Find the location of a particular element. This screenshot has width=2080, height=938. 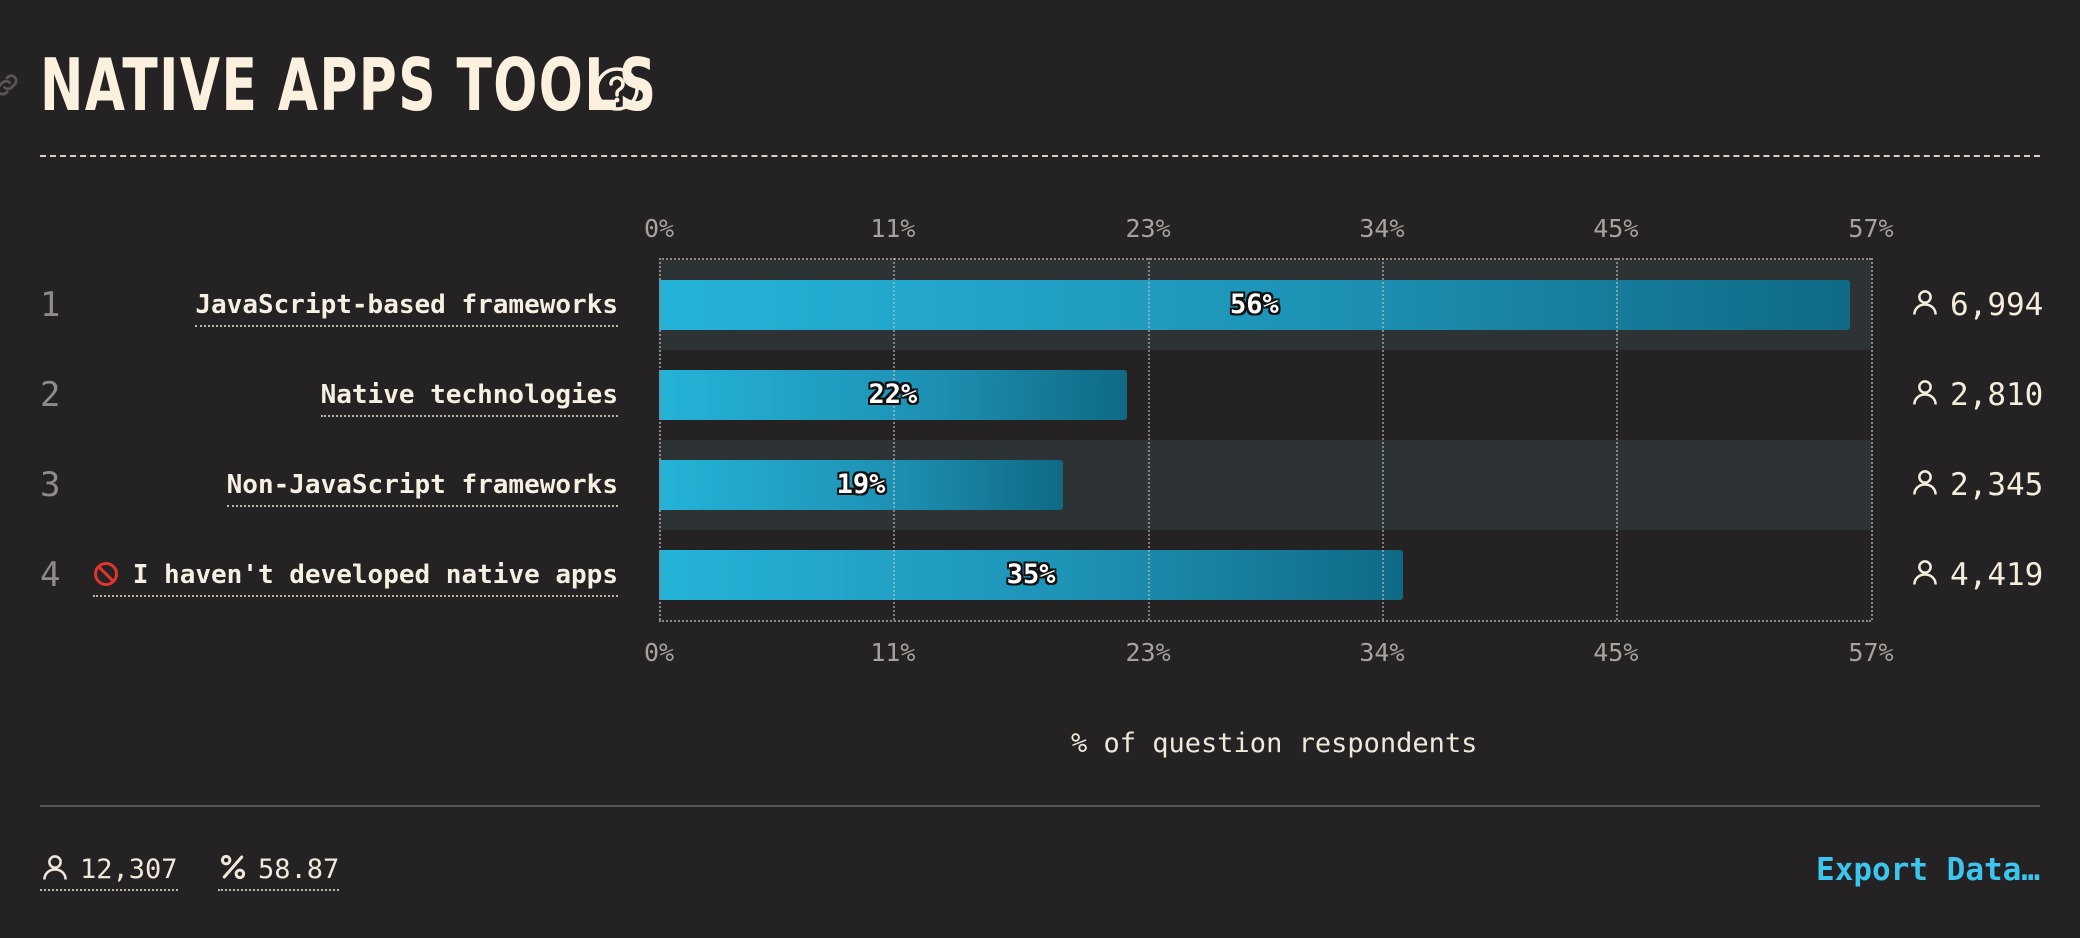

category-label: Native technologies is located at coordinates (469, 396).